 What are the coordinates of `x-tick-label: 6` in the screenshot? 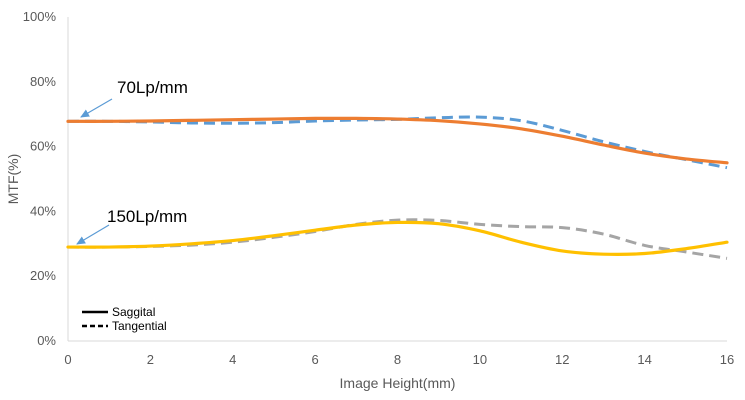 It's located at (315, 359).